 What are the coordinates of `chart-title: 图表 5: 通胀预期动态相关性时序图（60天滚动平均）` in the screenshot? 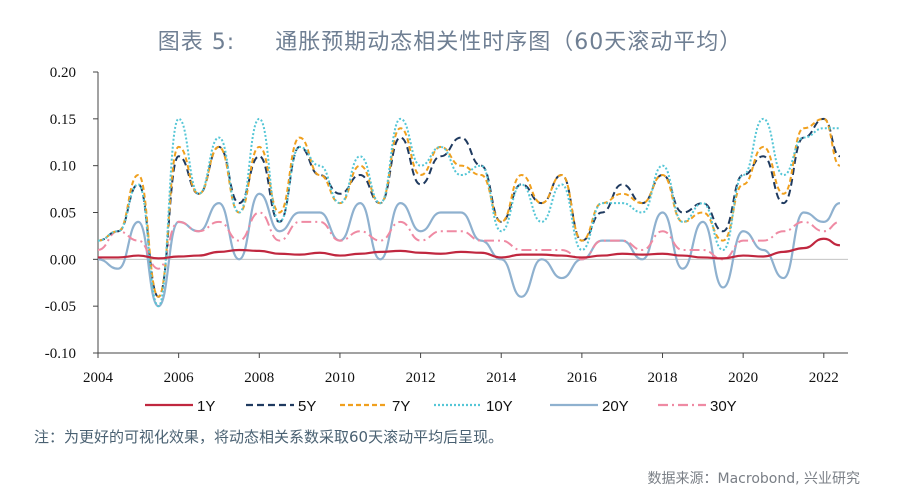 It's located at (450, 40).